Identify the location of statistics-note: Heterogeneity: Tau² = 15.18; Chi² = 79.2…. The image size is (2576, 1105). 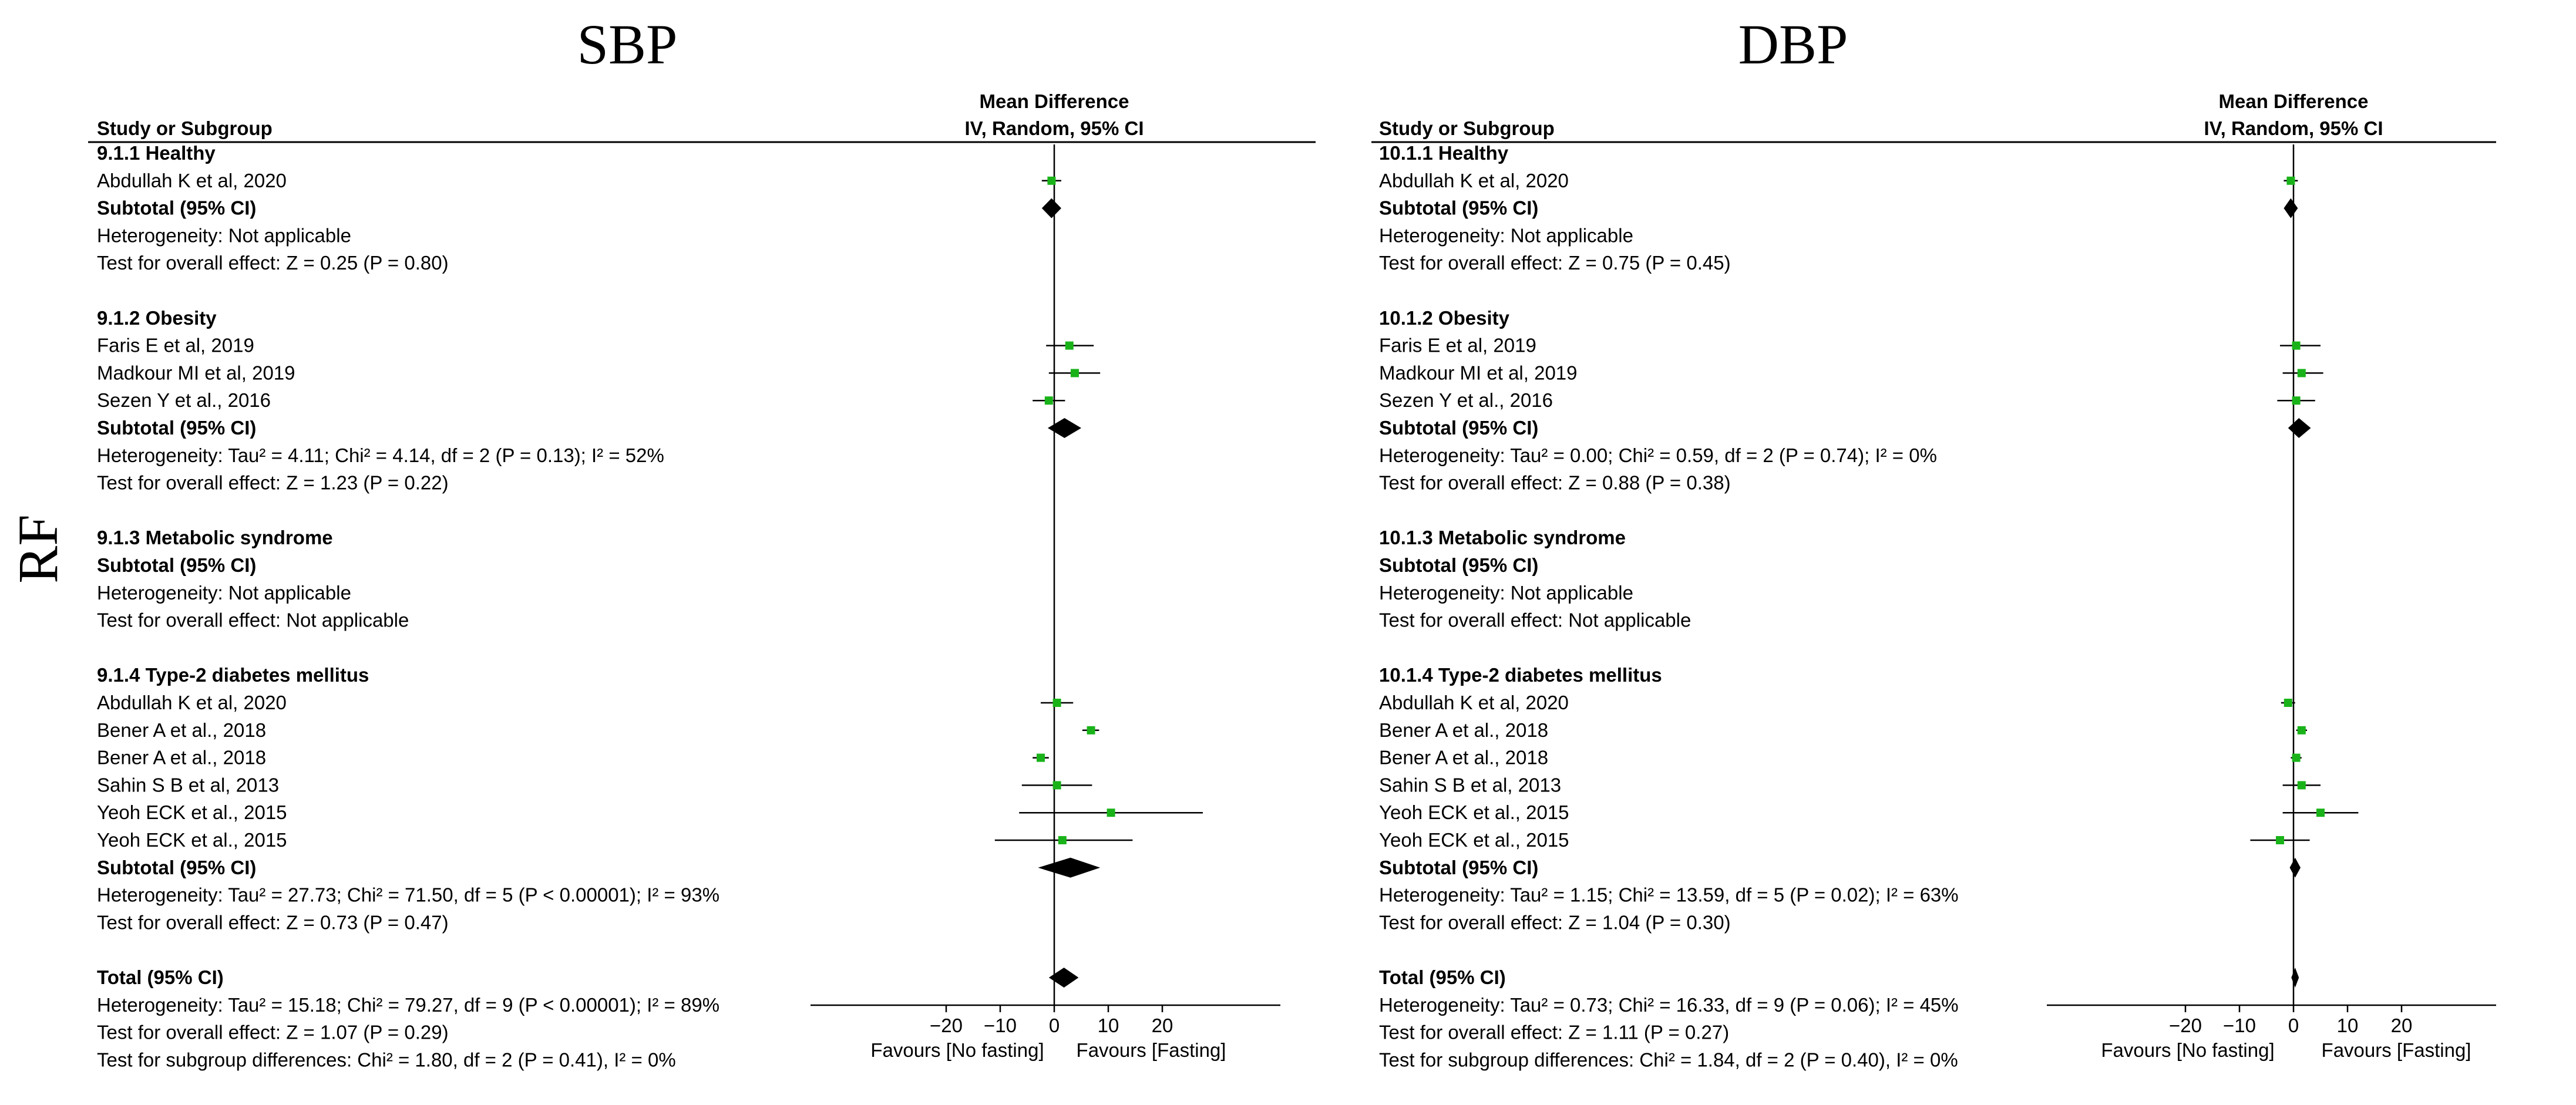
(408, 1005).